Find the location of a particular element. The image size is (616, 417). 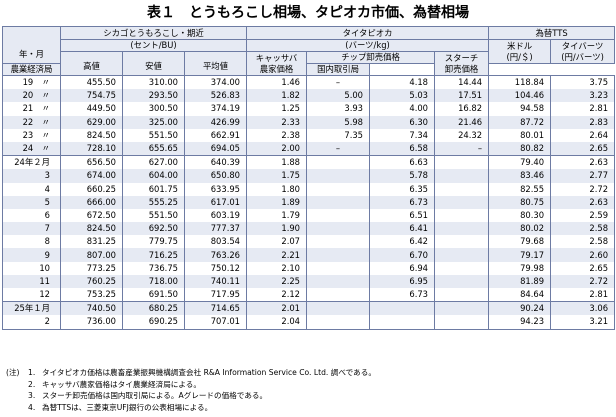

low-cell: 551.50 is located at coordinates (153, 215).